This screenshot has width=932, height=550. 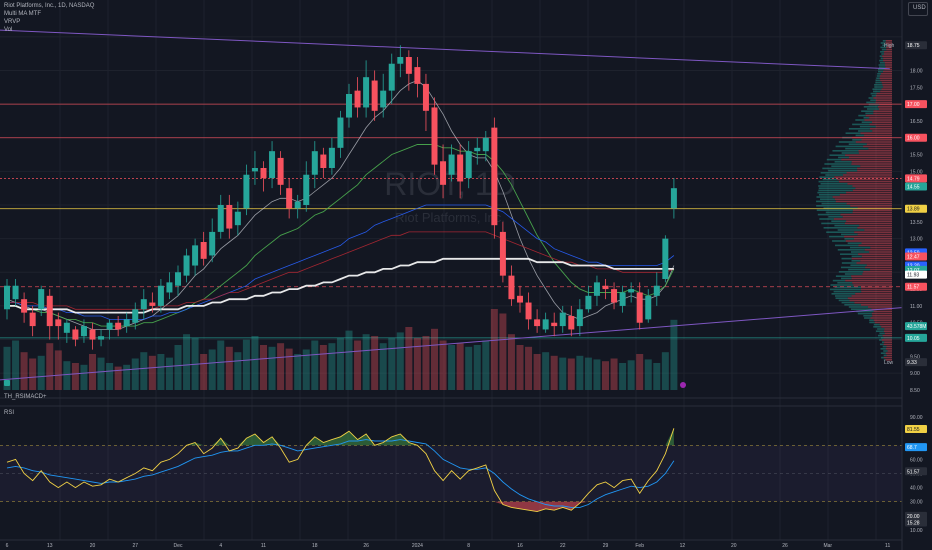 What do you see at coordinates (916, 88) in the screenshot?
I see `price-tick-label: 17.50` at bounding box center [916, 88].